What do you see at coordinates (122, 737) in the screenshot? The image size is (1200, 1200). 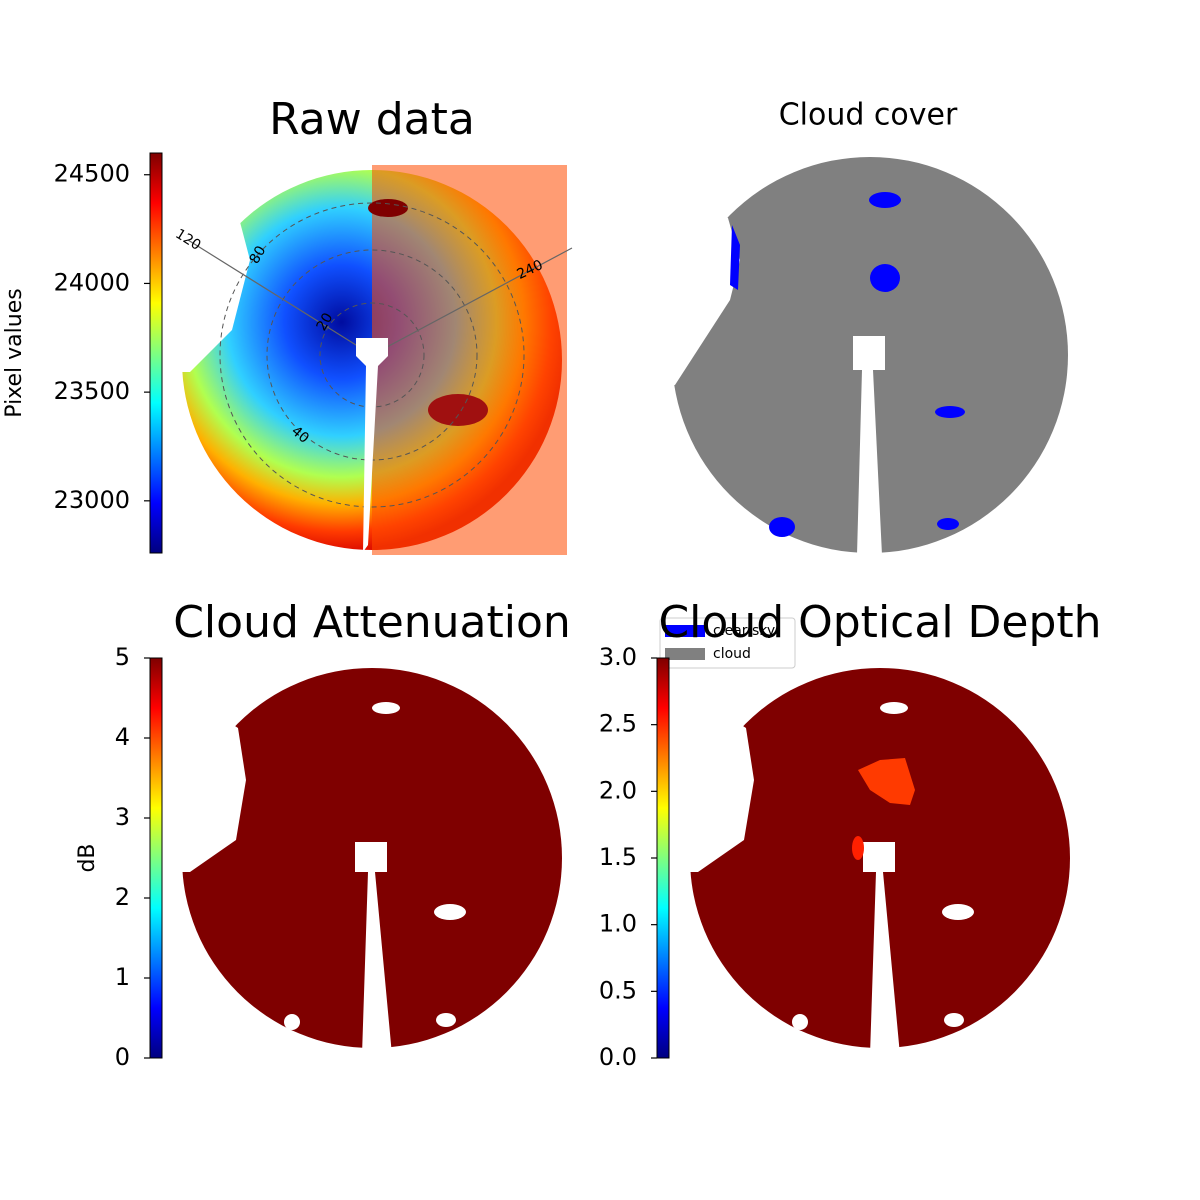 I see `tick-label: 4` at bounding box center [122, 737].